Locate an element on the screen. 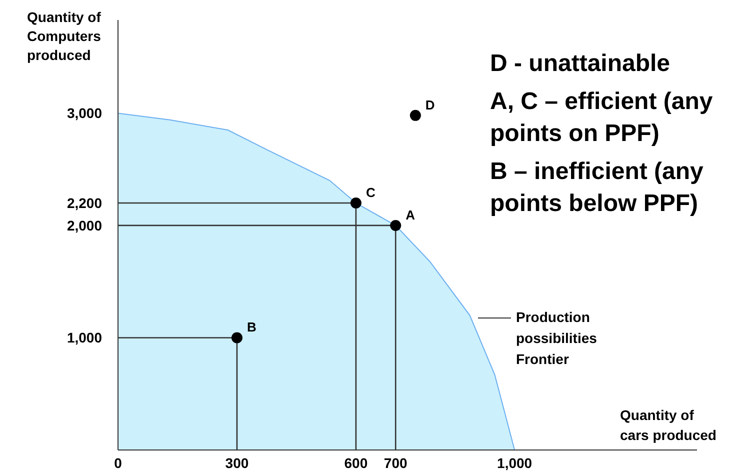 This screenshot has height=475, width=748. y-tick-label: 2,200 is located at coordinates (84, 202).